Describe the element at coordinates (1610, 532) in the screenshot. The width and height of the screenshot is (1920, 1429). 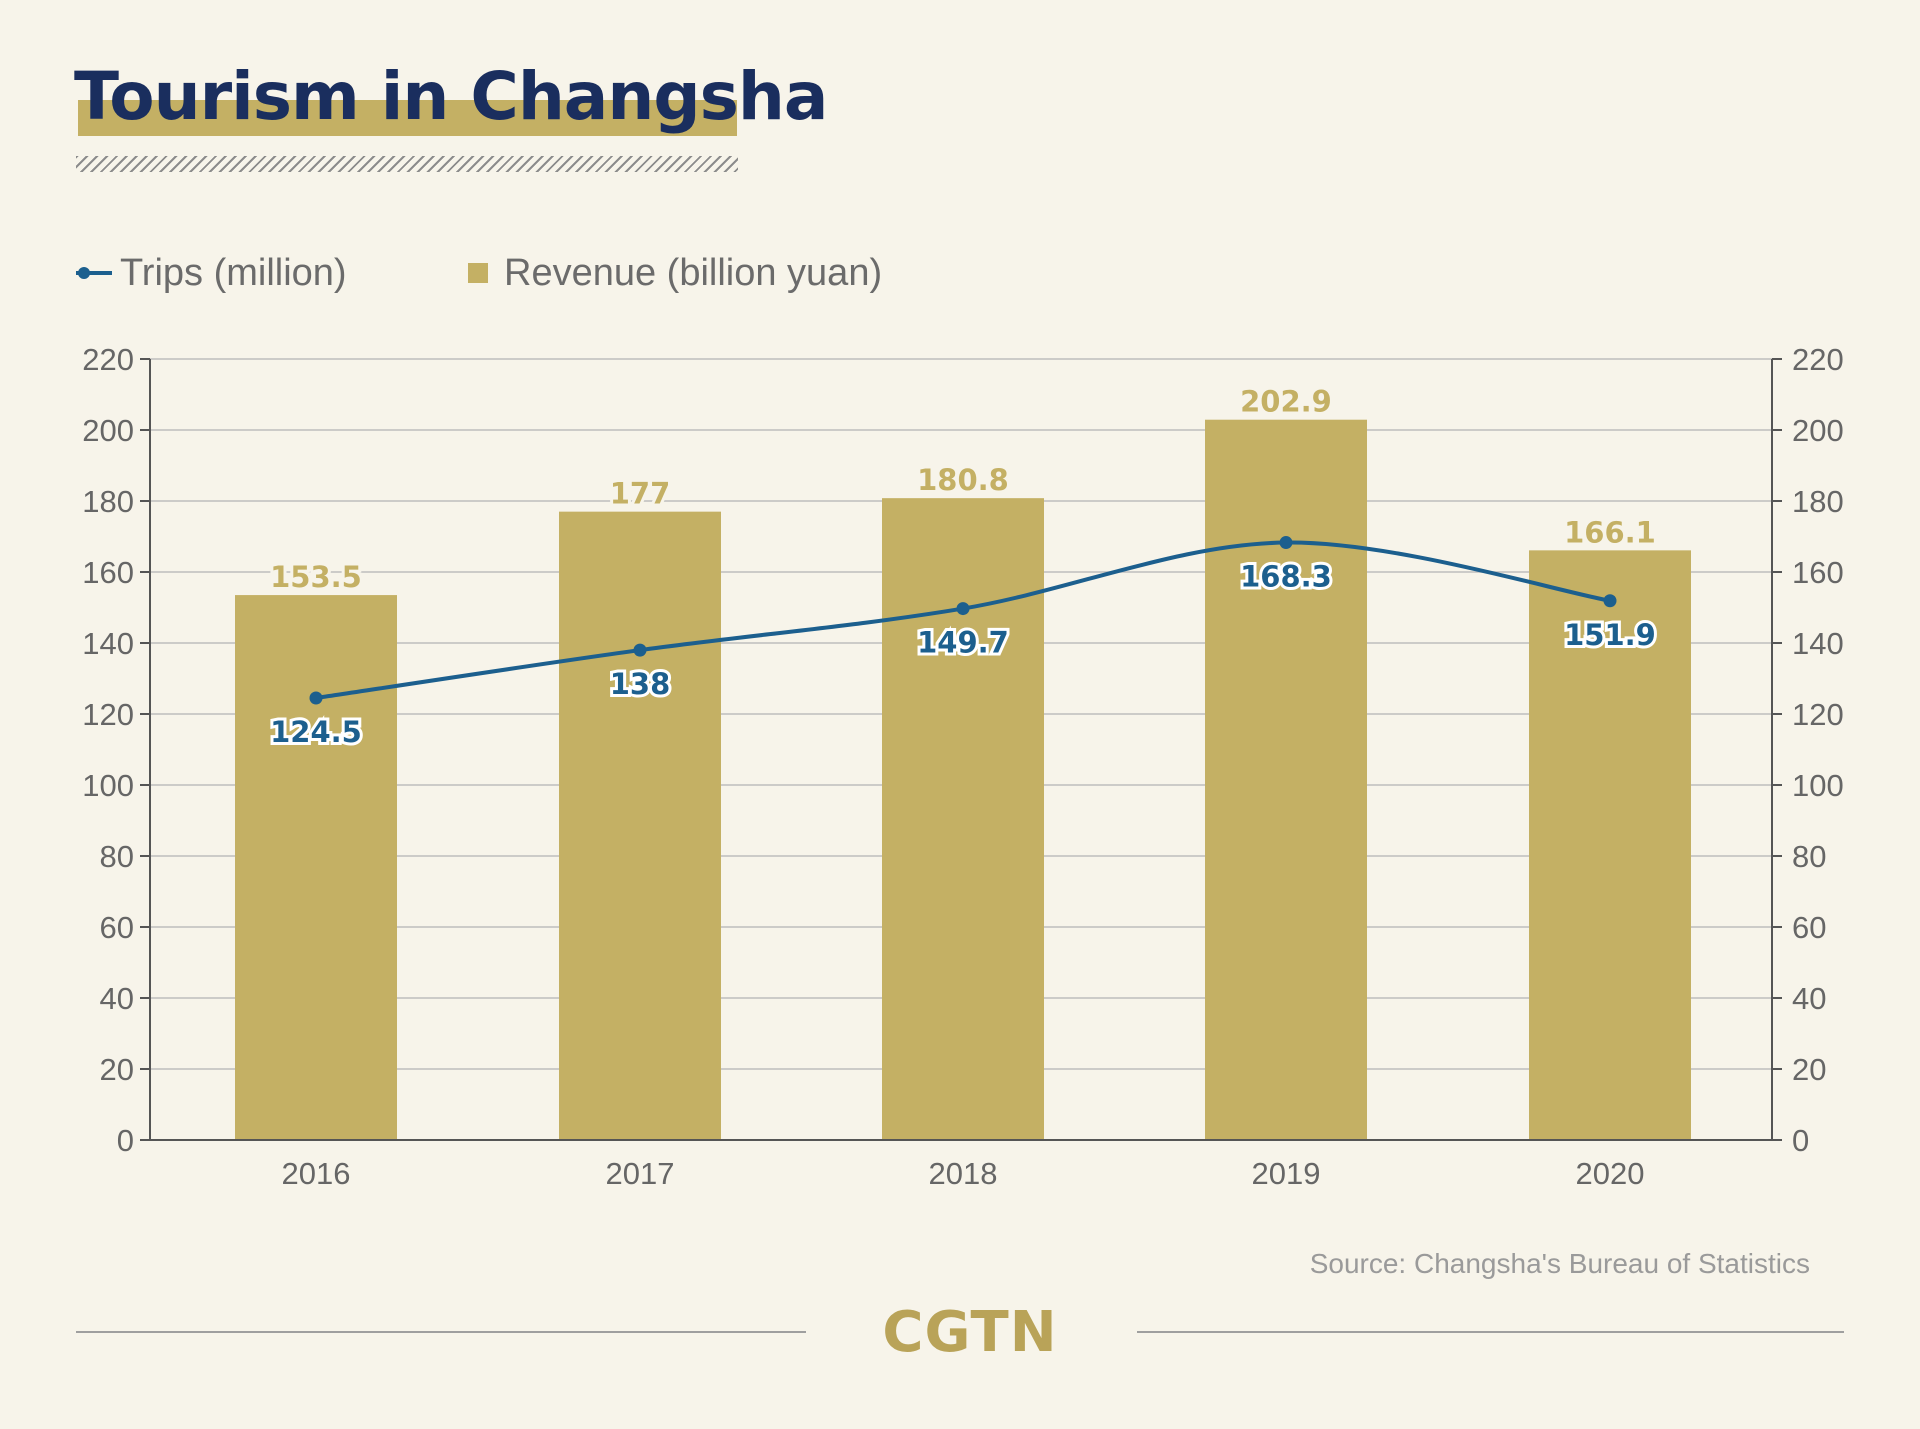
I see `bar-value-label: 166.1` at that location.